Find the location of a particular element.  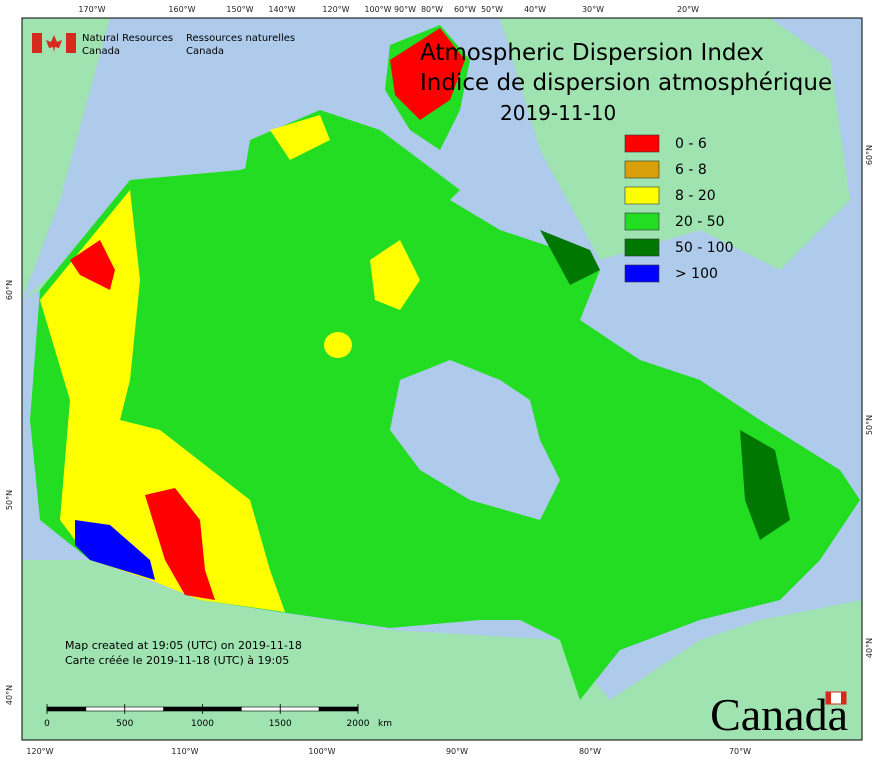

bottom-label: 90°W is located at coordinates (457, 751).